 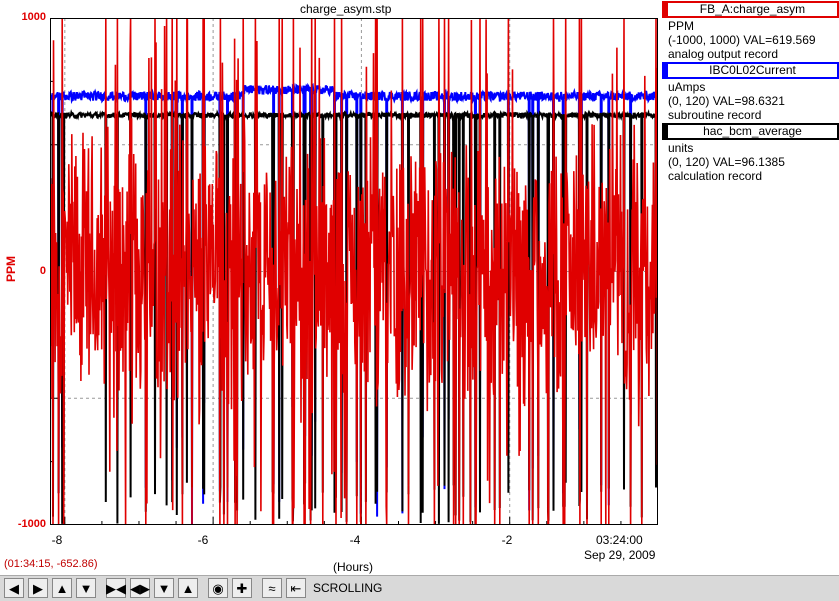 What do you see at coordinates (242, 588) in the screenshot?
I see `crosshair-icon: ✚` at bounding box center [242, 588].